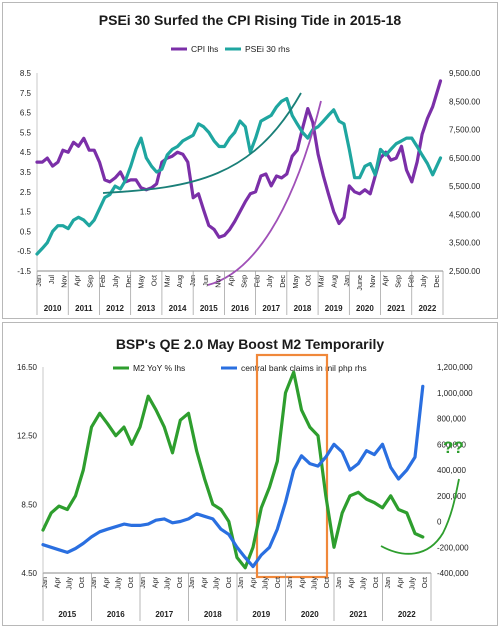  I want to click on y-left-tick-label: 8.50, so click(29, 504).